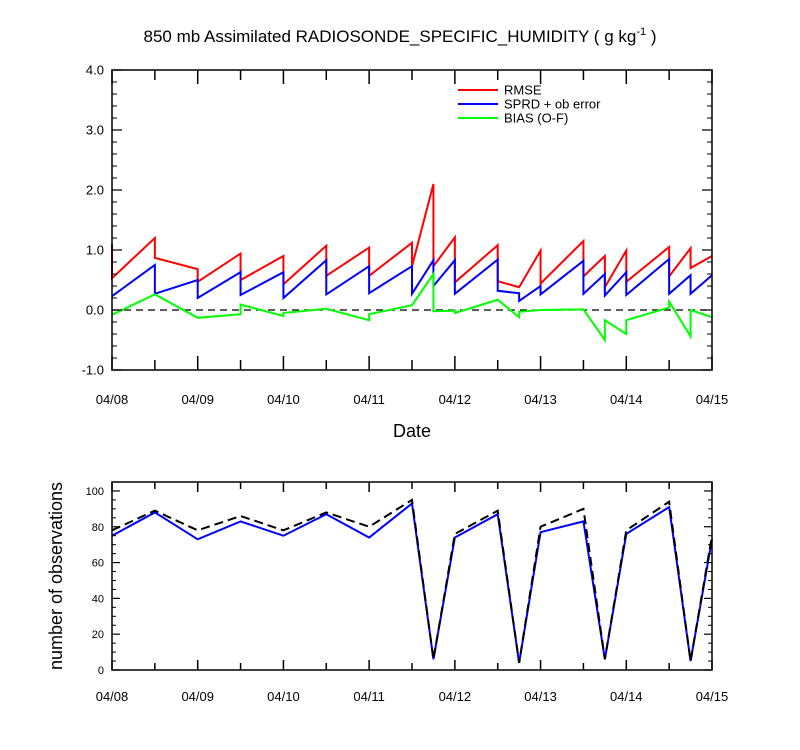 This screenshot has width=800, height=750. Describe the element at coordinates (98, 528) in the screenshot. I see `y-tick-label: 80` at that location.